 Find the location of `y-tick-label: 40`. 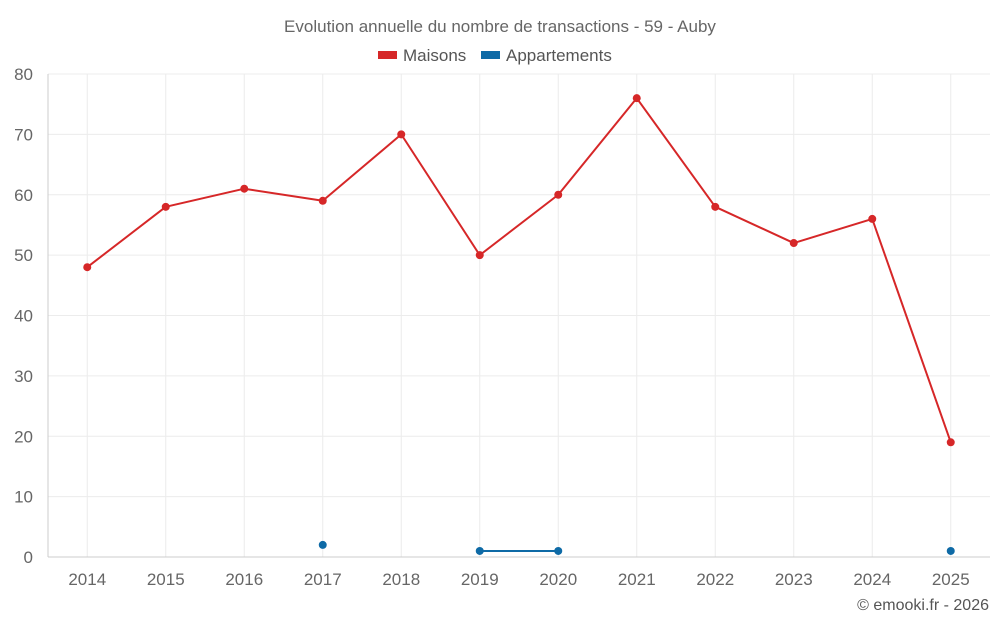

y-tick-label: 40 is located at coordinates (23, 316).